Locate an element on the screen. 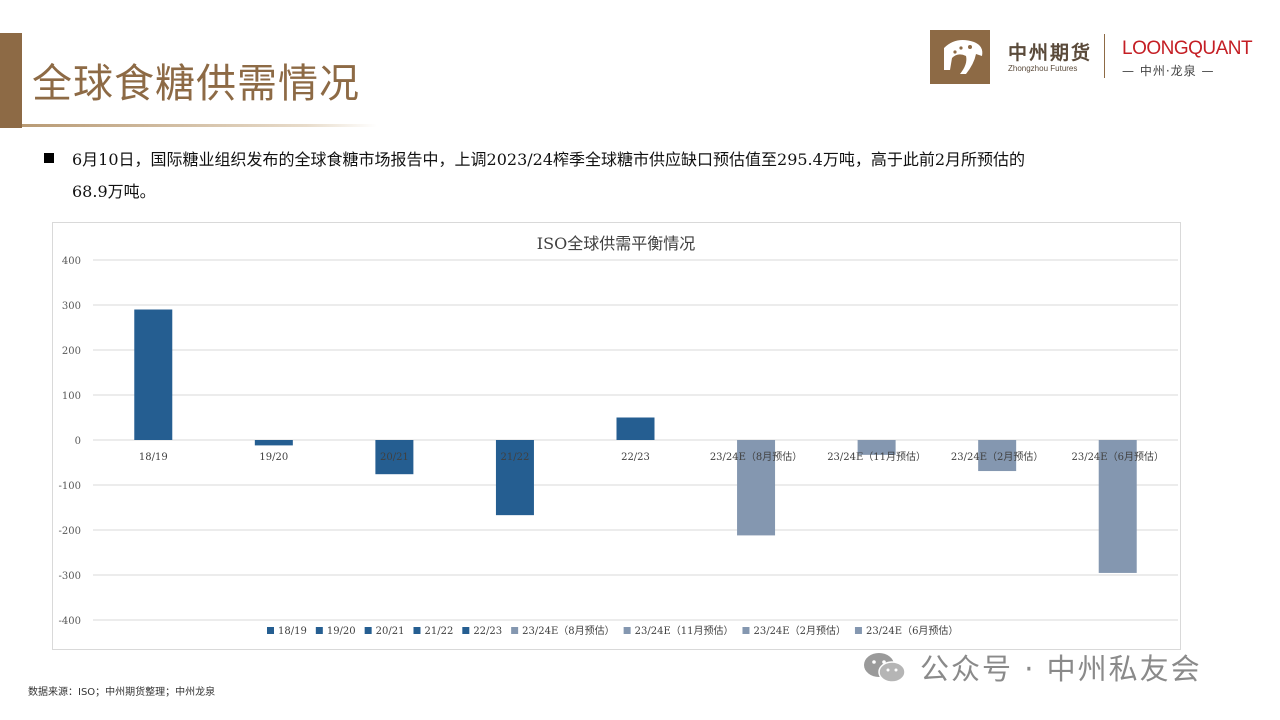 The image size is (1280, 720). y-tick-label: 100 is located at coordinates (71, 396).